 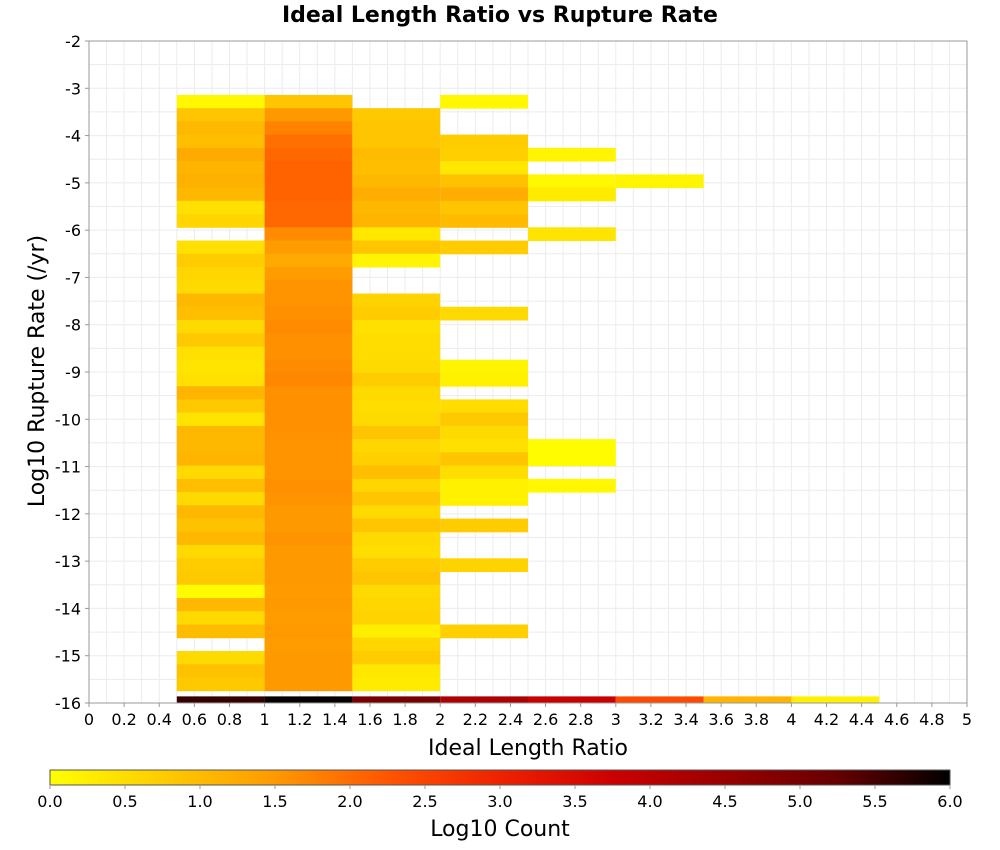 What do you see at coordinates (37, 371) in the screenshot?
I see `y-axis-label: Log10 Rupture Rate (/yr)` at bounding box center [37, 371].